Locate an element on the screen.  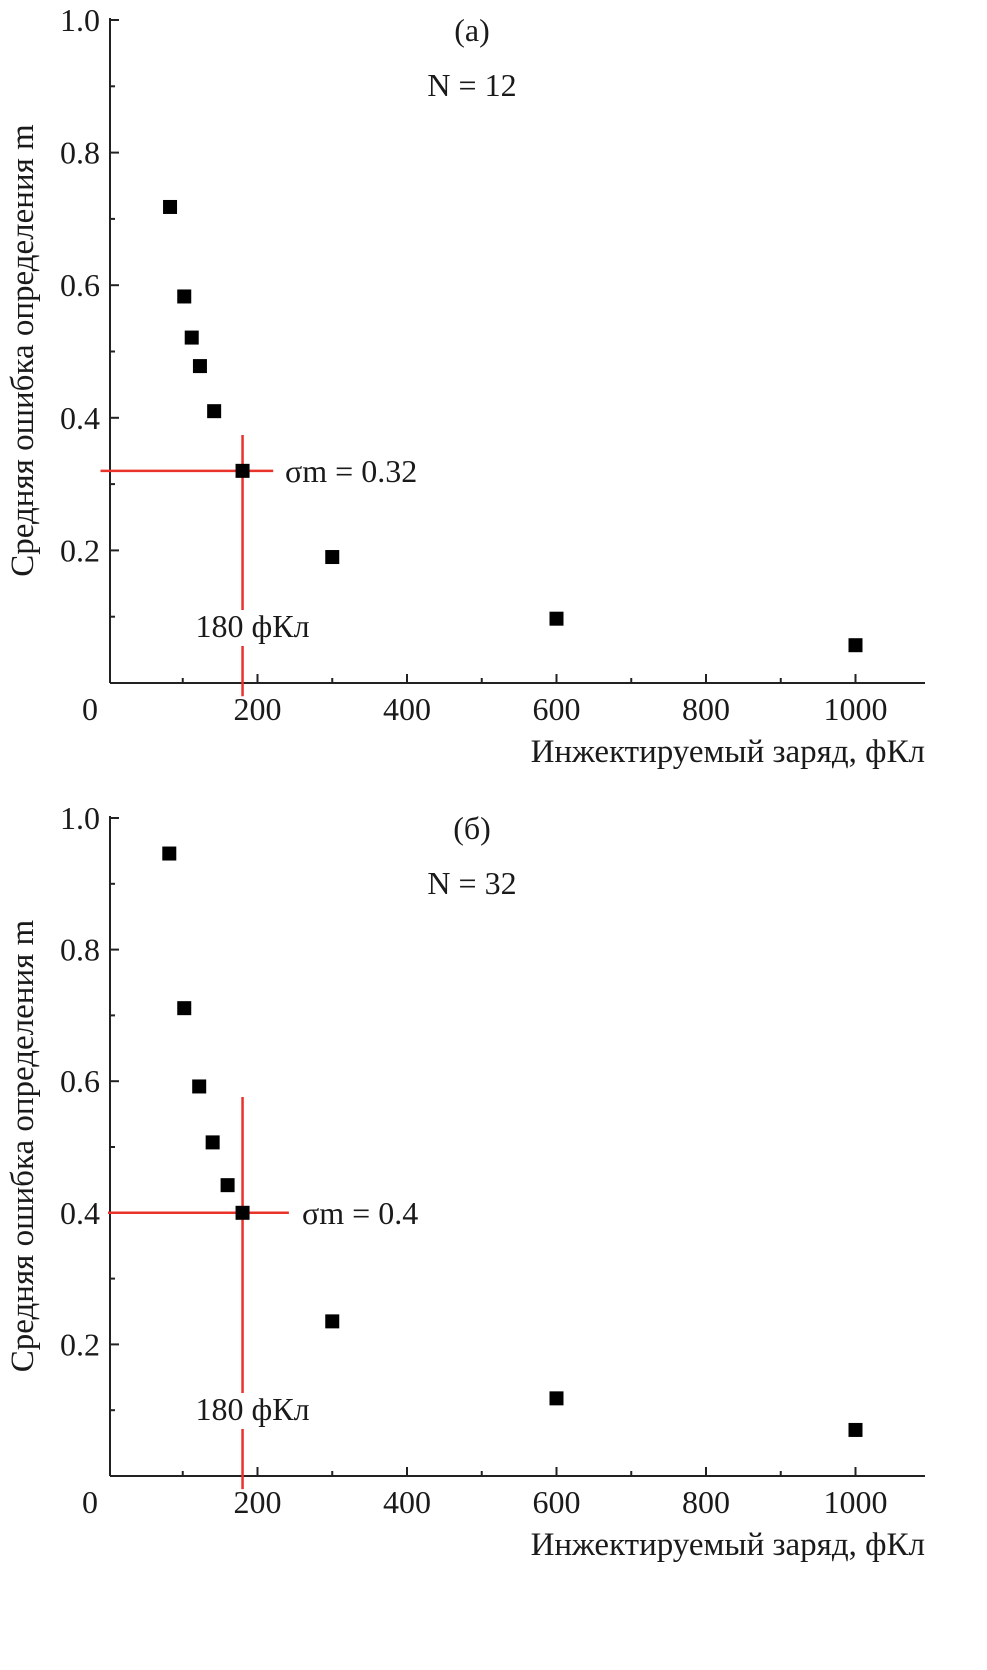
panel-label: (a) is located at coordinates (472, 30).